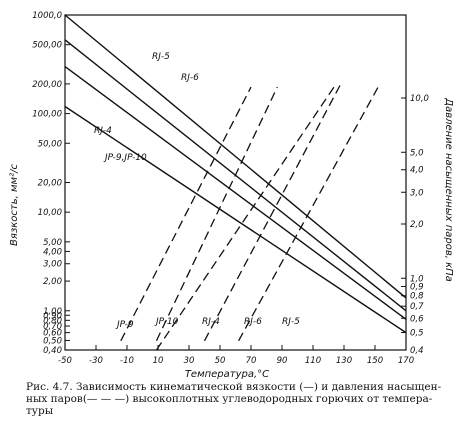 Image resolution: width=455 pixels, height=435 pixels. I want to click on x-axis-label: Температура,°C, so click(227, 374).